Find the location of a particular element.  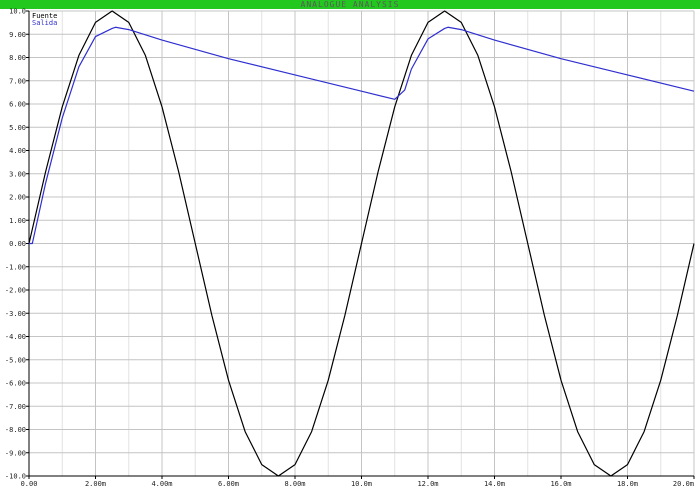

y-tick-label: -3.00 is located at coordinates (15, 314).